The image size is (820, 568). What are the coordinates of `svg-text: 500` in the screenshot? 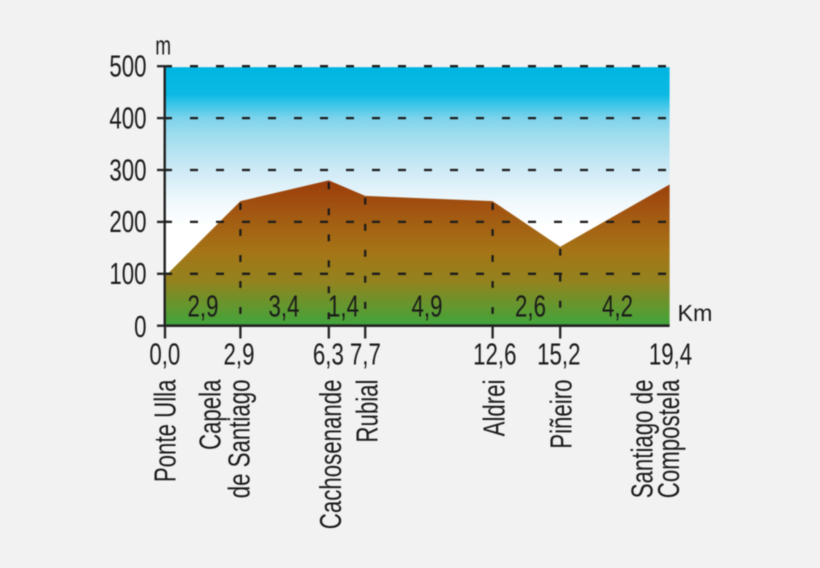 It's located at (127, 66).